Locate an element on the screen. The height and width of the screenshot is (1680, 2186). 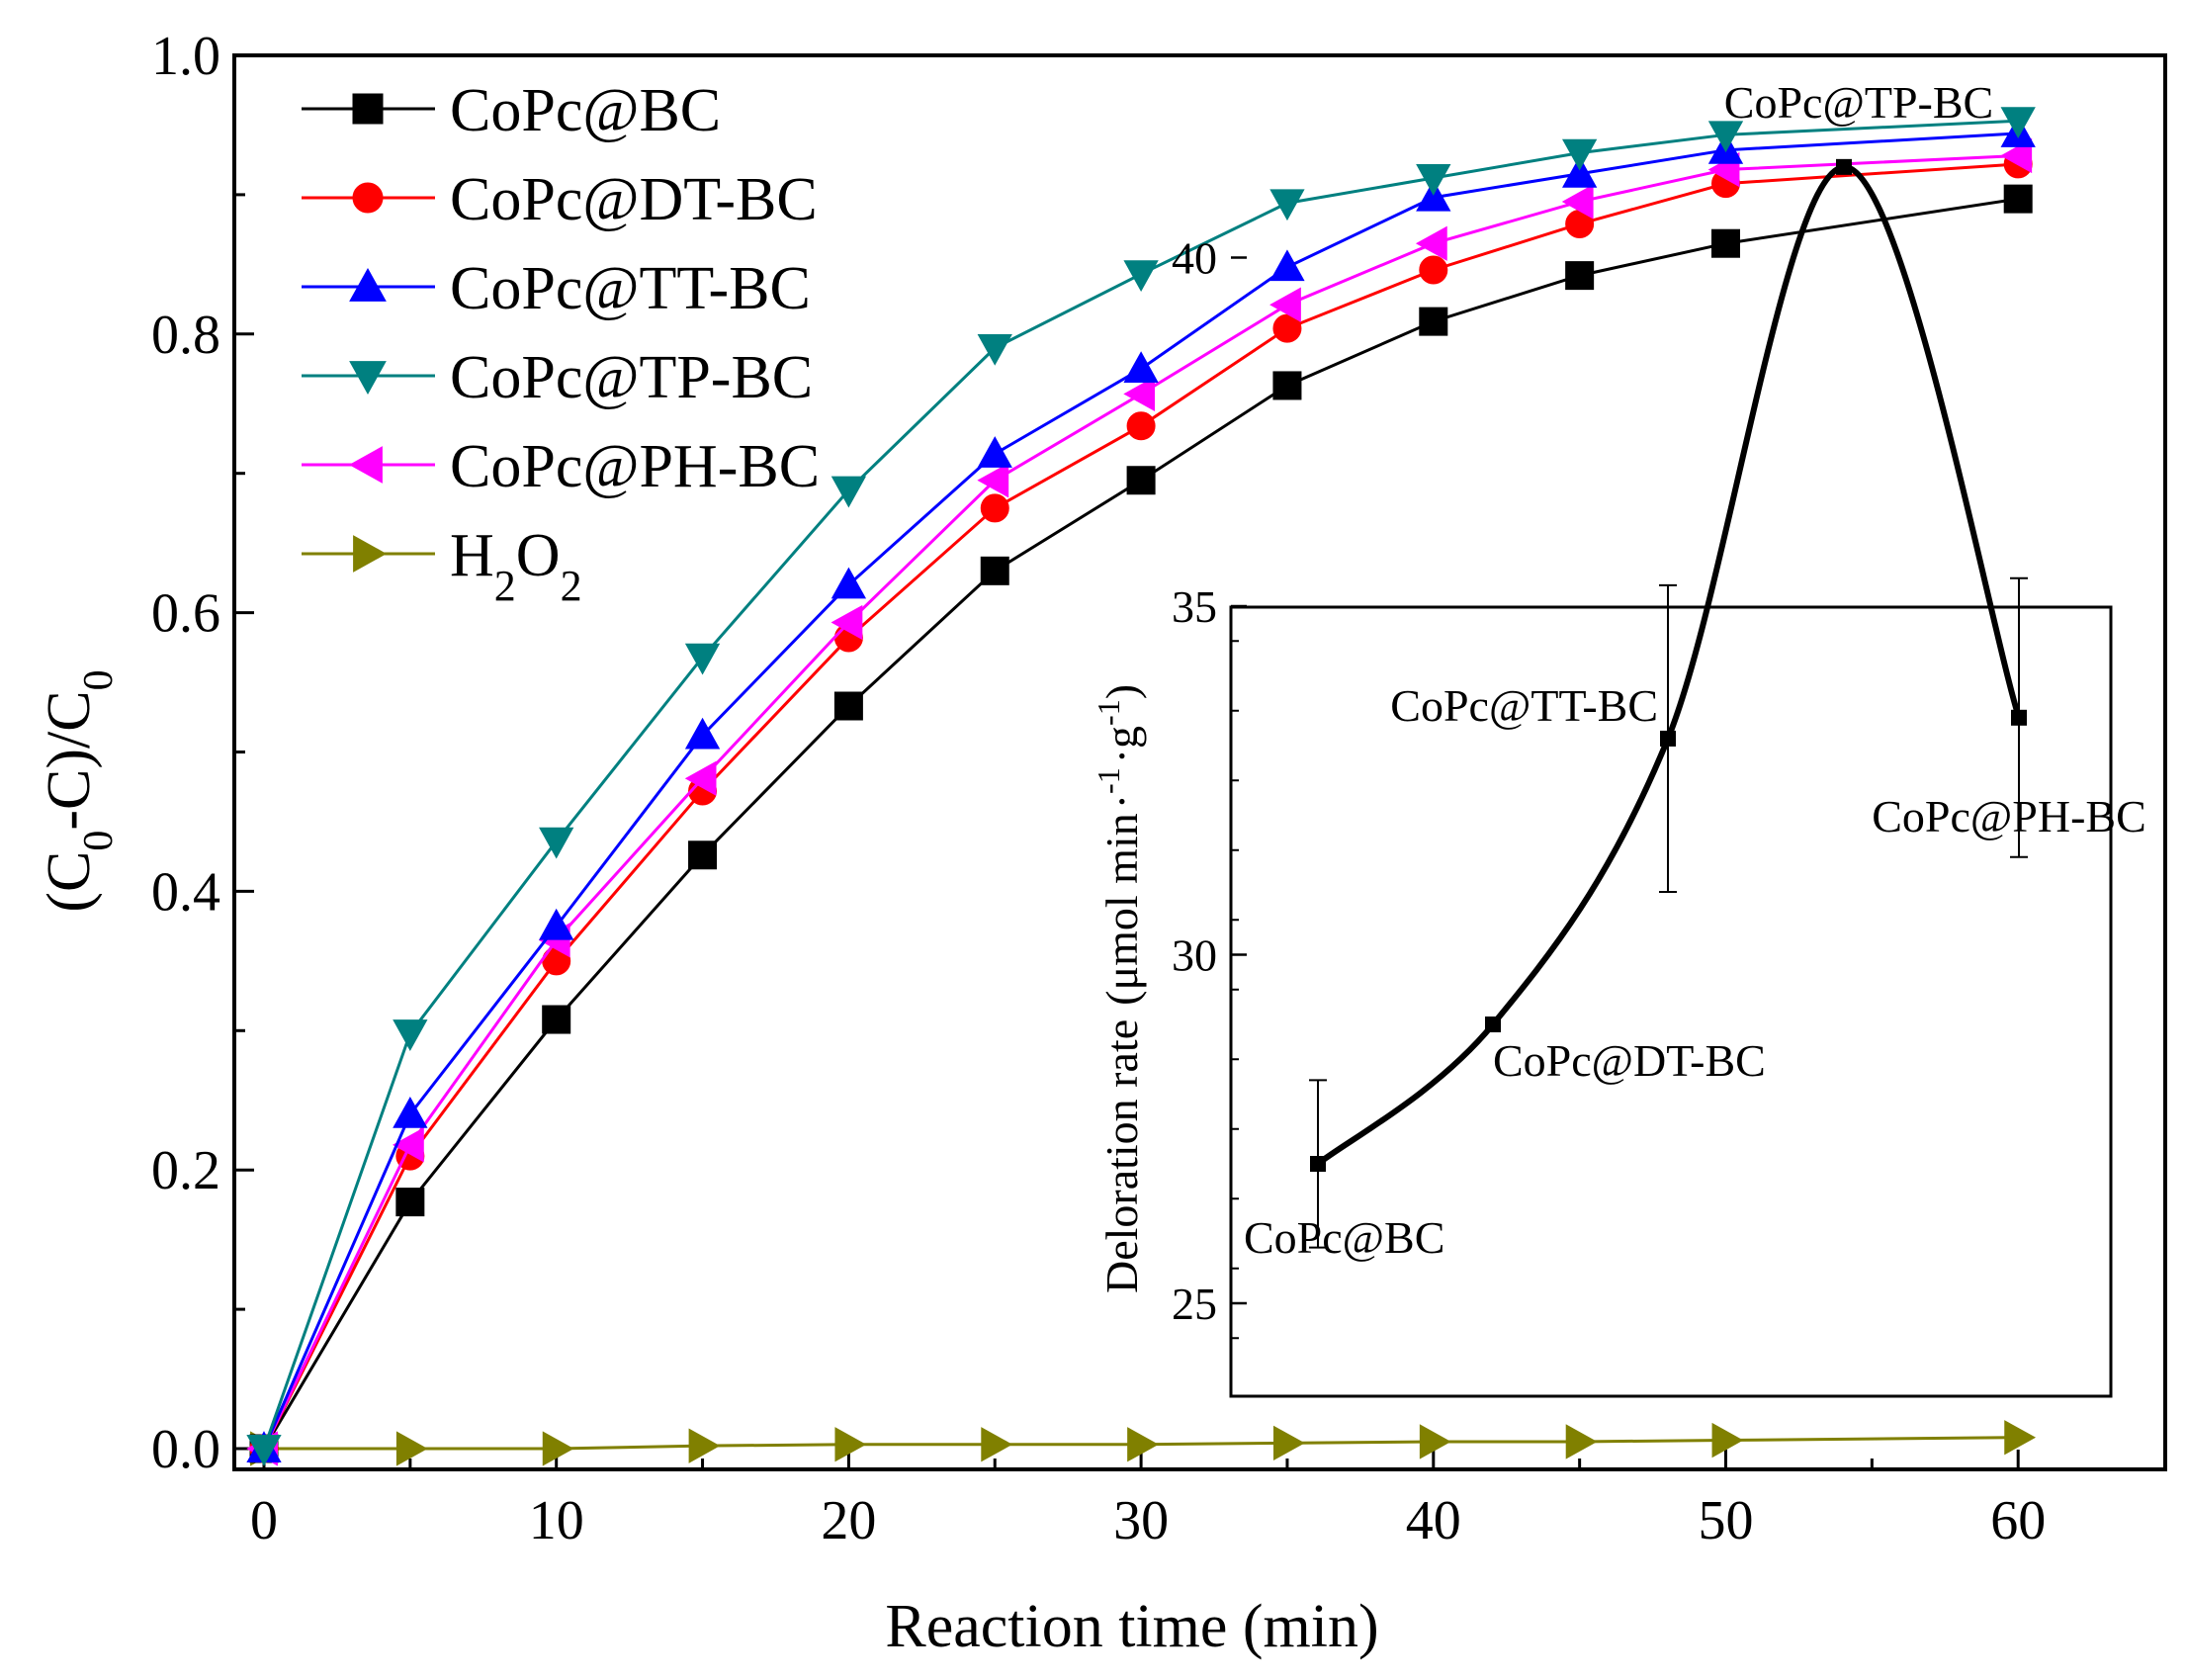
legend-item-h2o2: H2O2 is located at coordinates (442, 566).